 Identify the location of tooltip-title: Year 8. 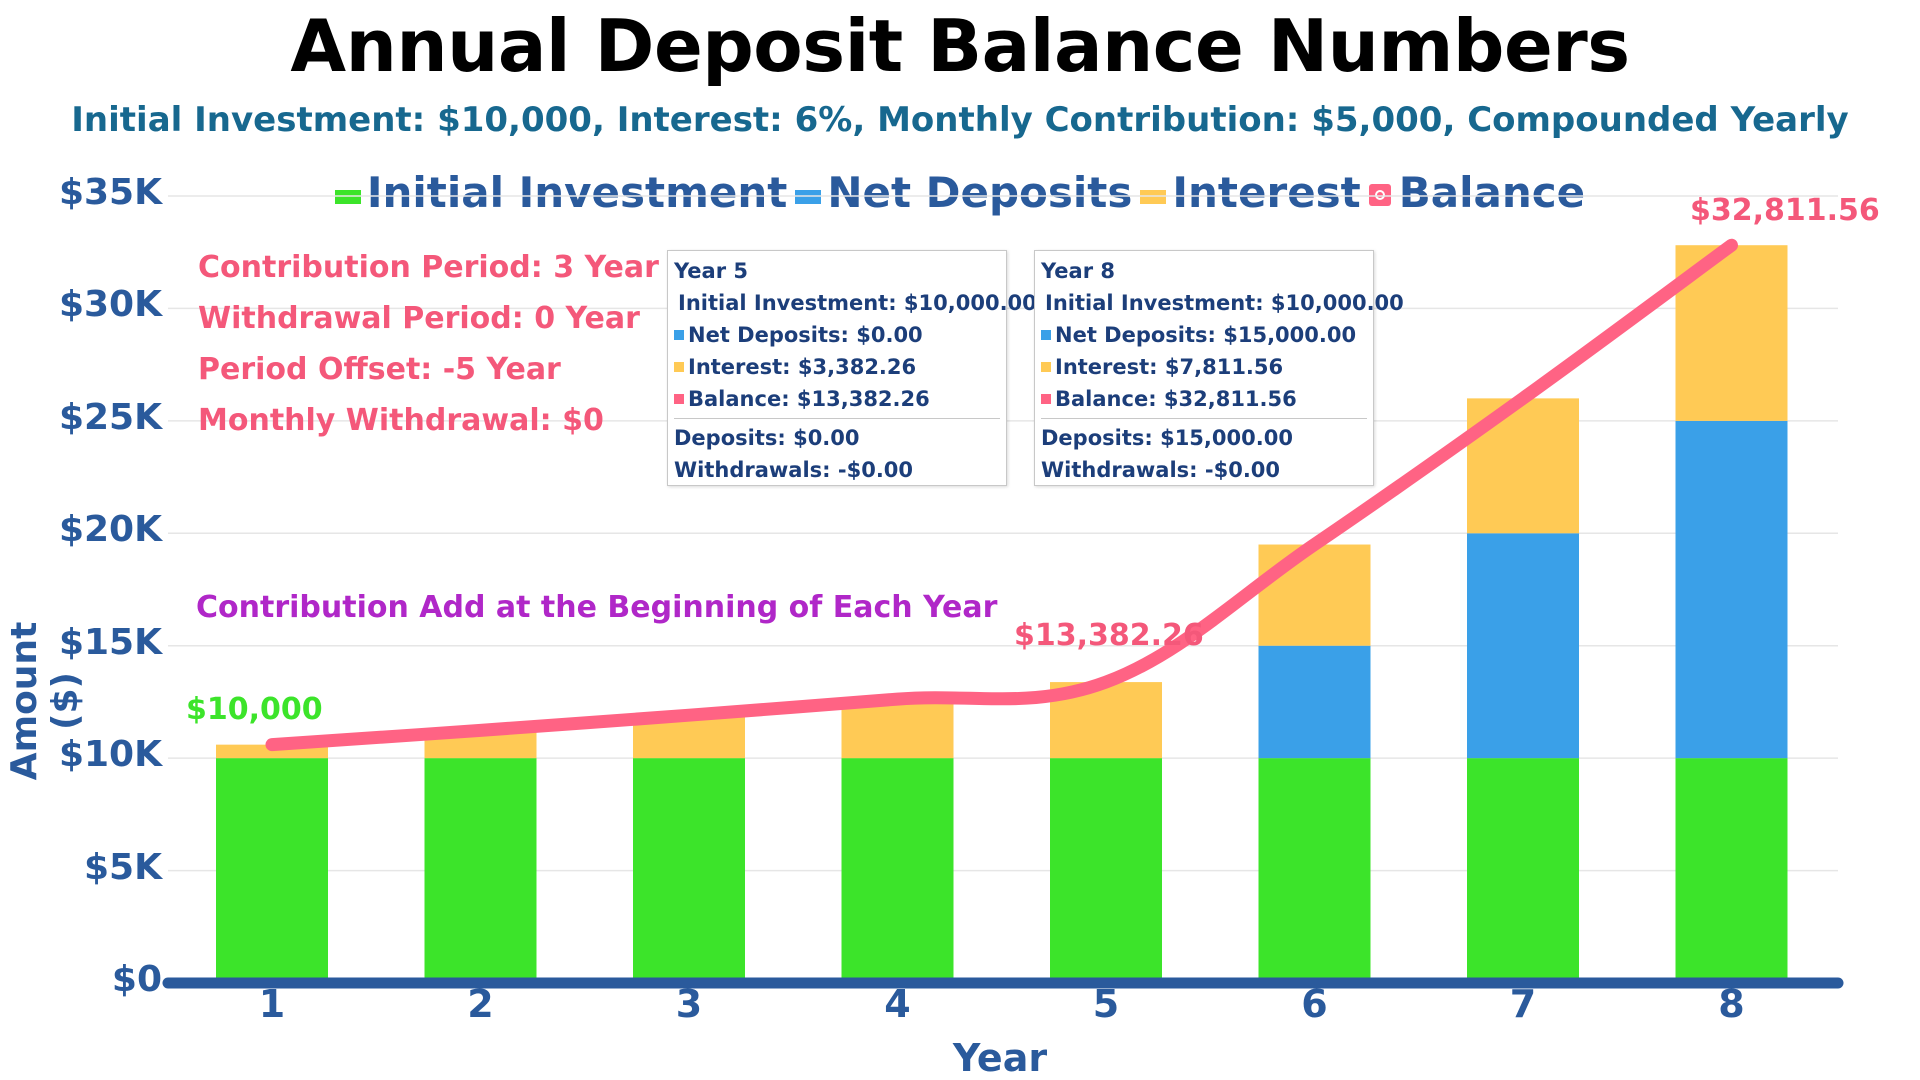
(1078, 271).